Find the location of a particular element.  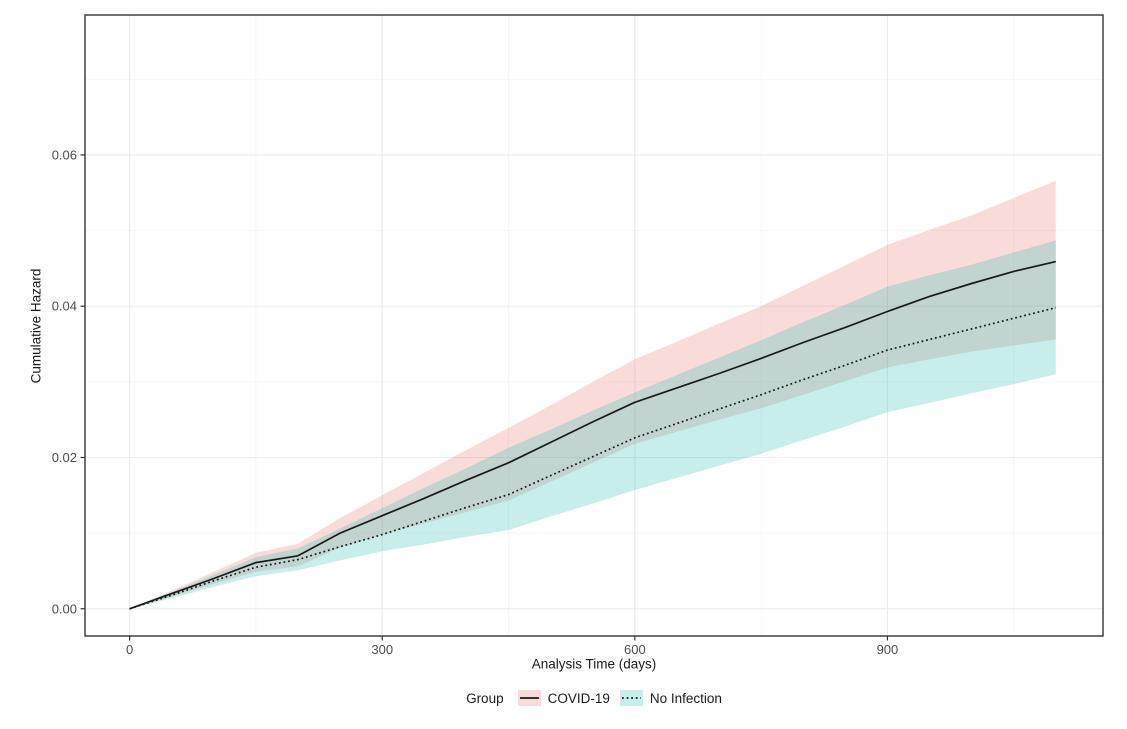

legend-title: Group is located at coordinates (485, 698).